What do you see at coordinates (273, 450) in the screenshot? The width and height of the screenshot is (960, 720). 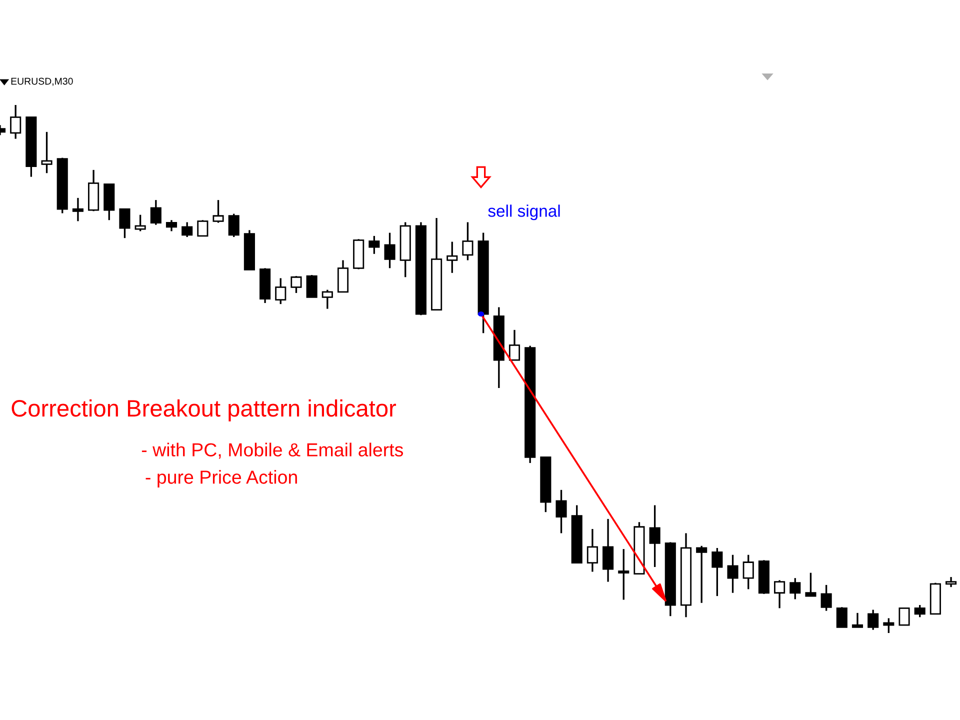 I see `annotation: - with PC, Mobile & Email alerts` at bounding box center [273, 450].